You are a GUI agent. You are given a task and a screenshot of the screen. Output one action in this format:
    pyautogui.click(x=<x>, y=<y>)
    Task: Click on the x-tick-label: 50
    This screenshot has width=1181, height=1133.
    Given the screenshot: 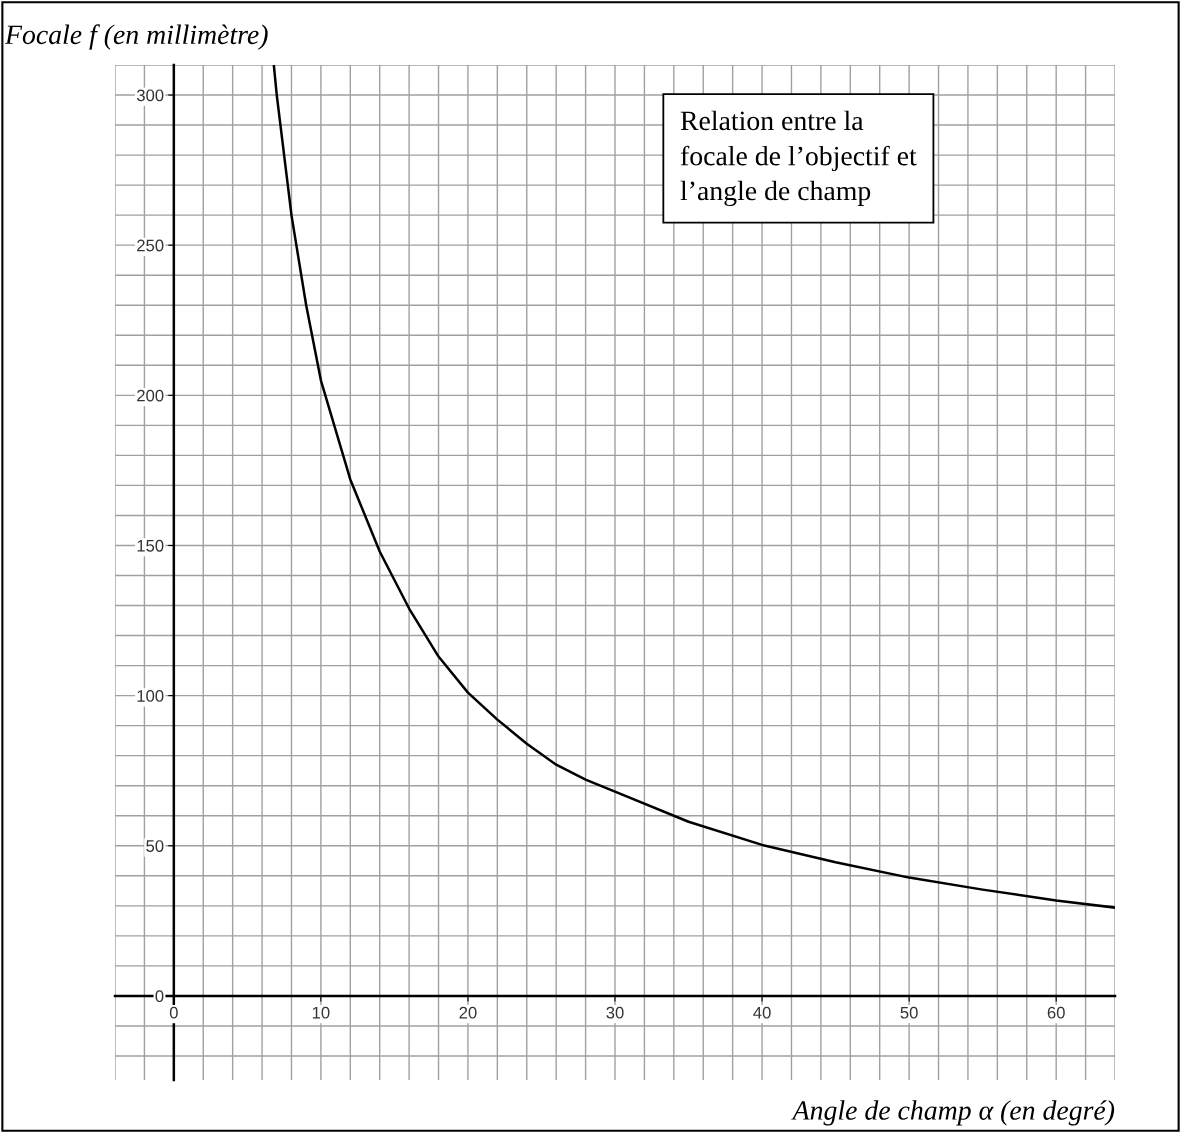 What is the action you would take?
    pyautogui.click(x=909, y=1012)
    